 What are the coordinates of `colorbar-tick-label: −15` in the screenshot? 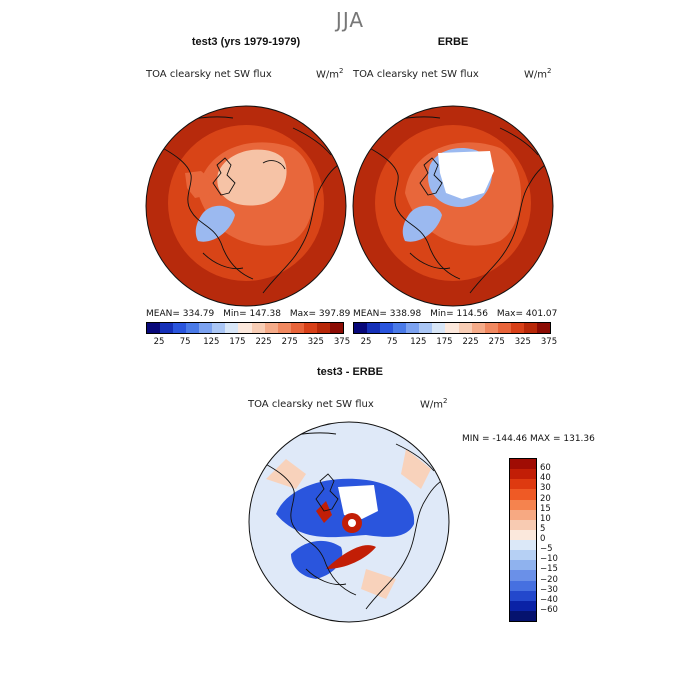 It's located at (549, 569).